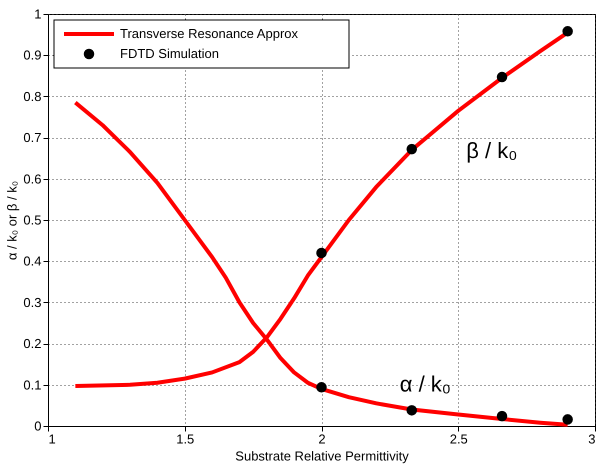  I want to click on y-tick-label: 0.1, so click(32, 384).